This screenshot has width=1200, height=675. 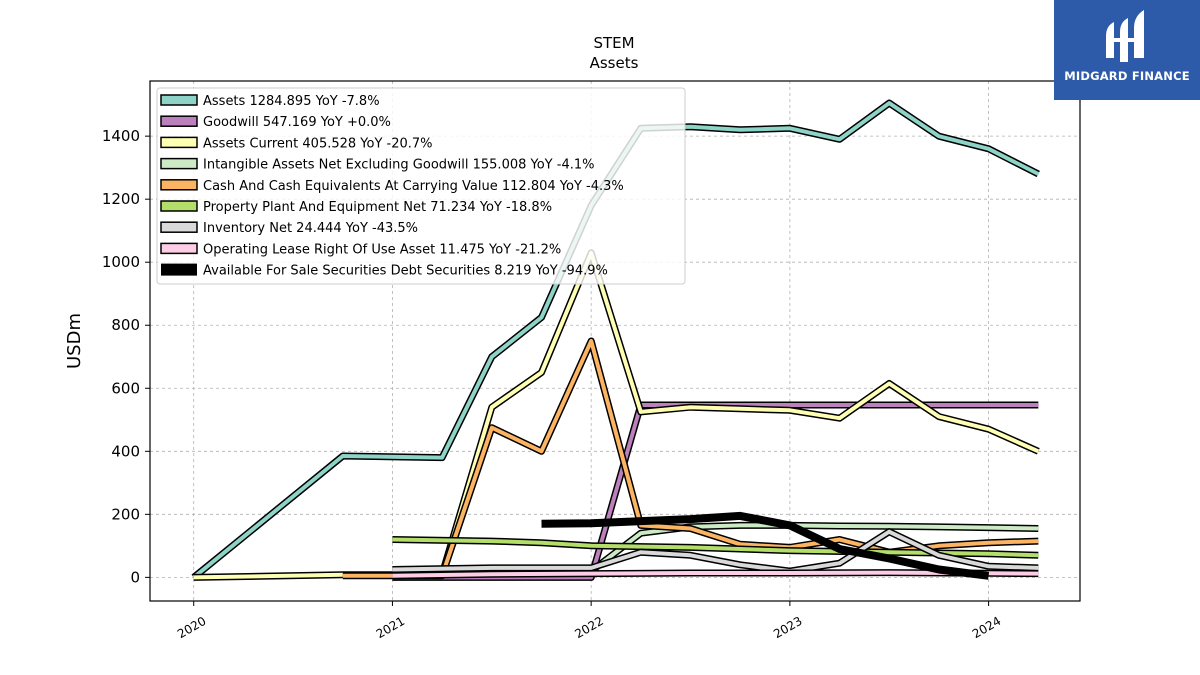 What do you see at coordinates (787, 627) in the screenshot?
I see `x-tick-label: 2023` at bounding box center [787, 627].